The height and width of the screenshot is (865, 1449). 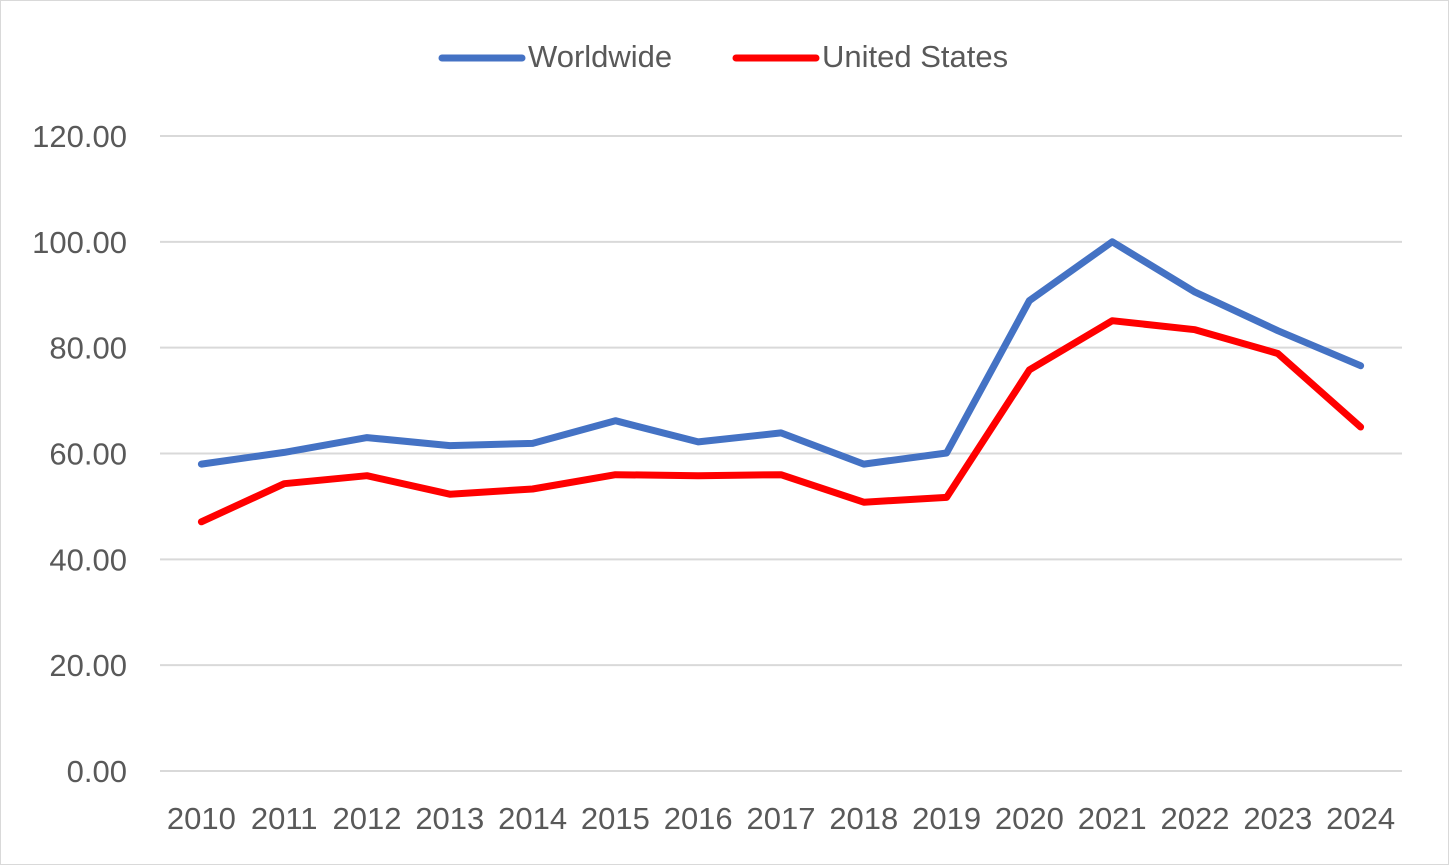 I want to click on y-tick-label: 80.00, so click(x=88, y=348).